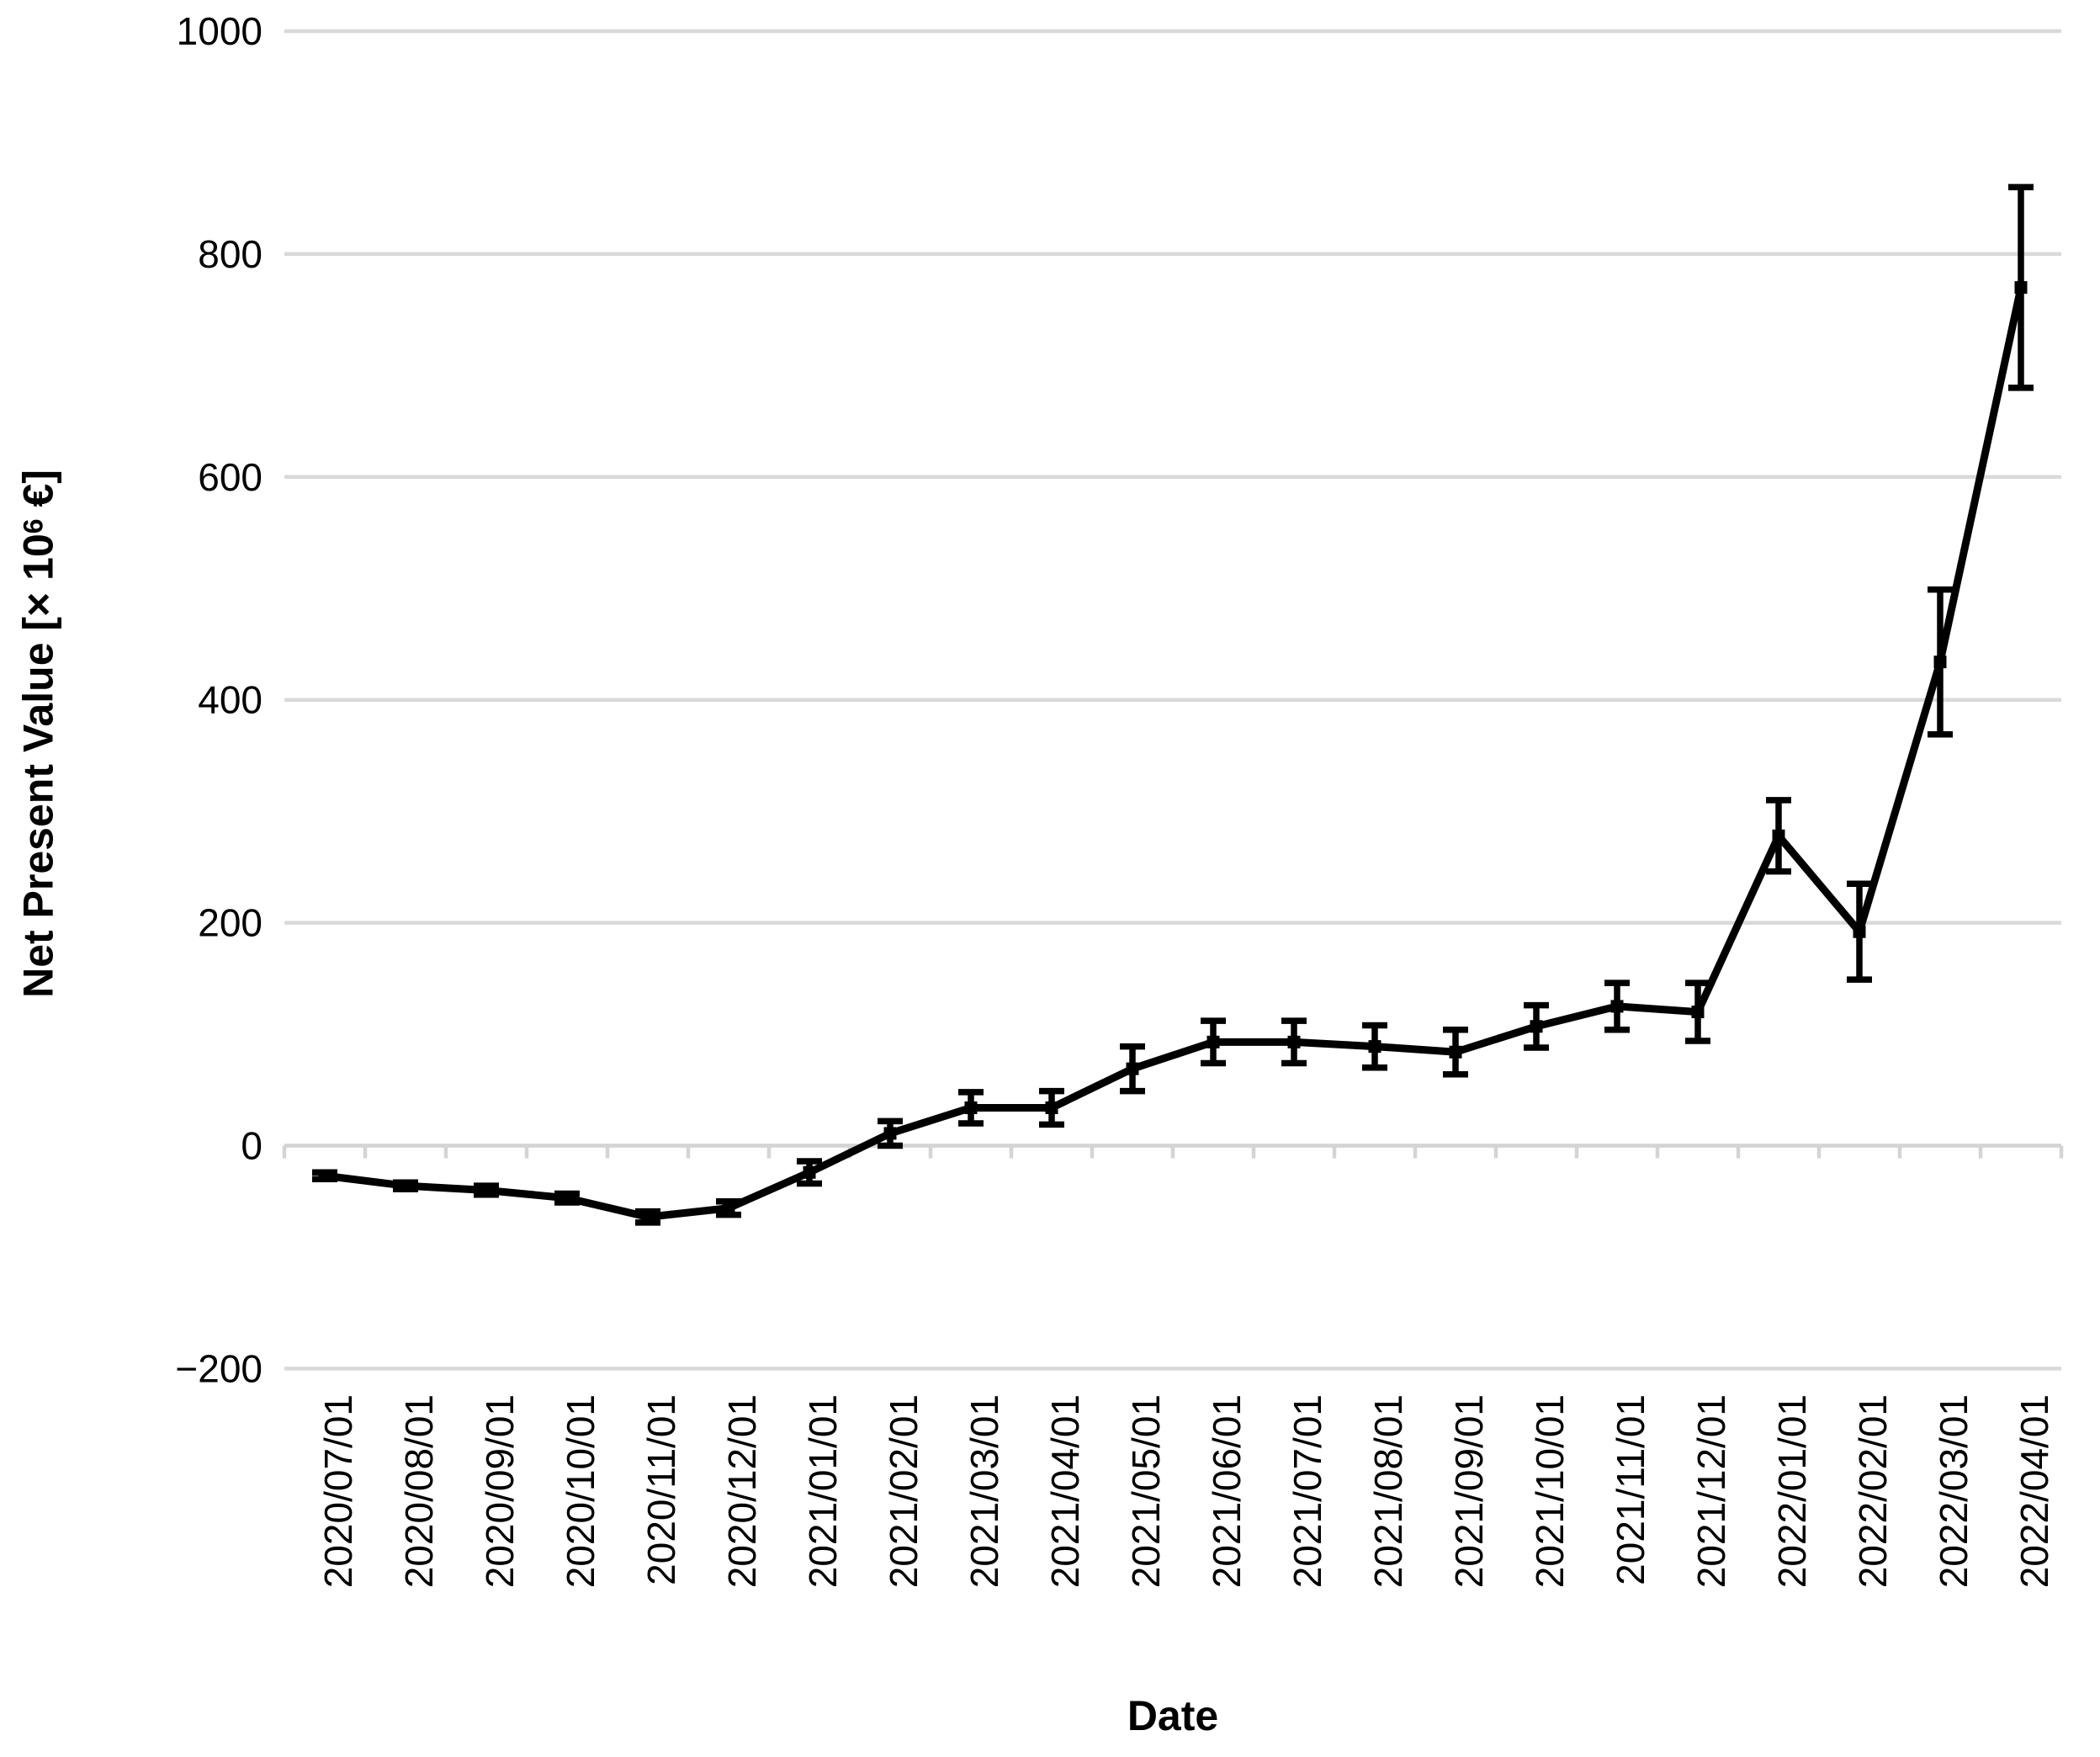 The height and width of the screenshot is (1757, 2100). What do you see at coordinates (1953, 1491) in the screenshot?
I see `x-tick-label: 2022/03/01` at bounding box center [1953, 1491].